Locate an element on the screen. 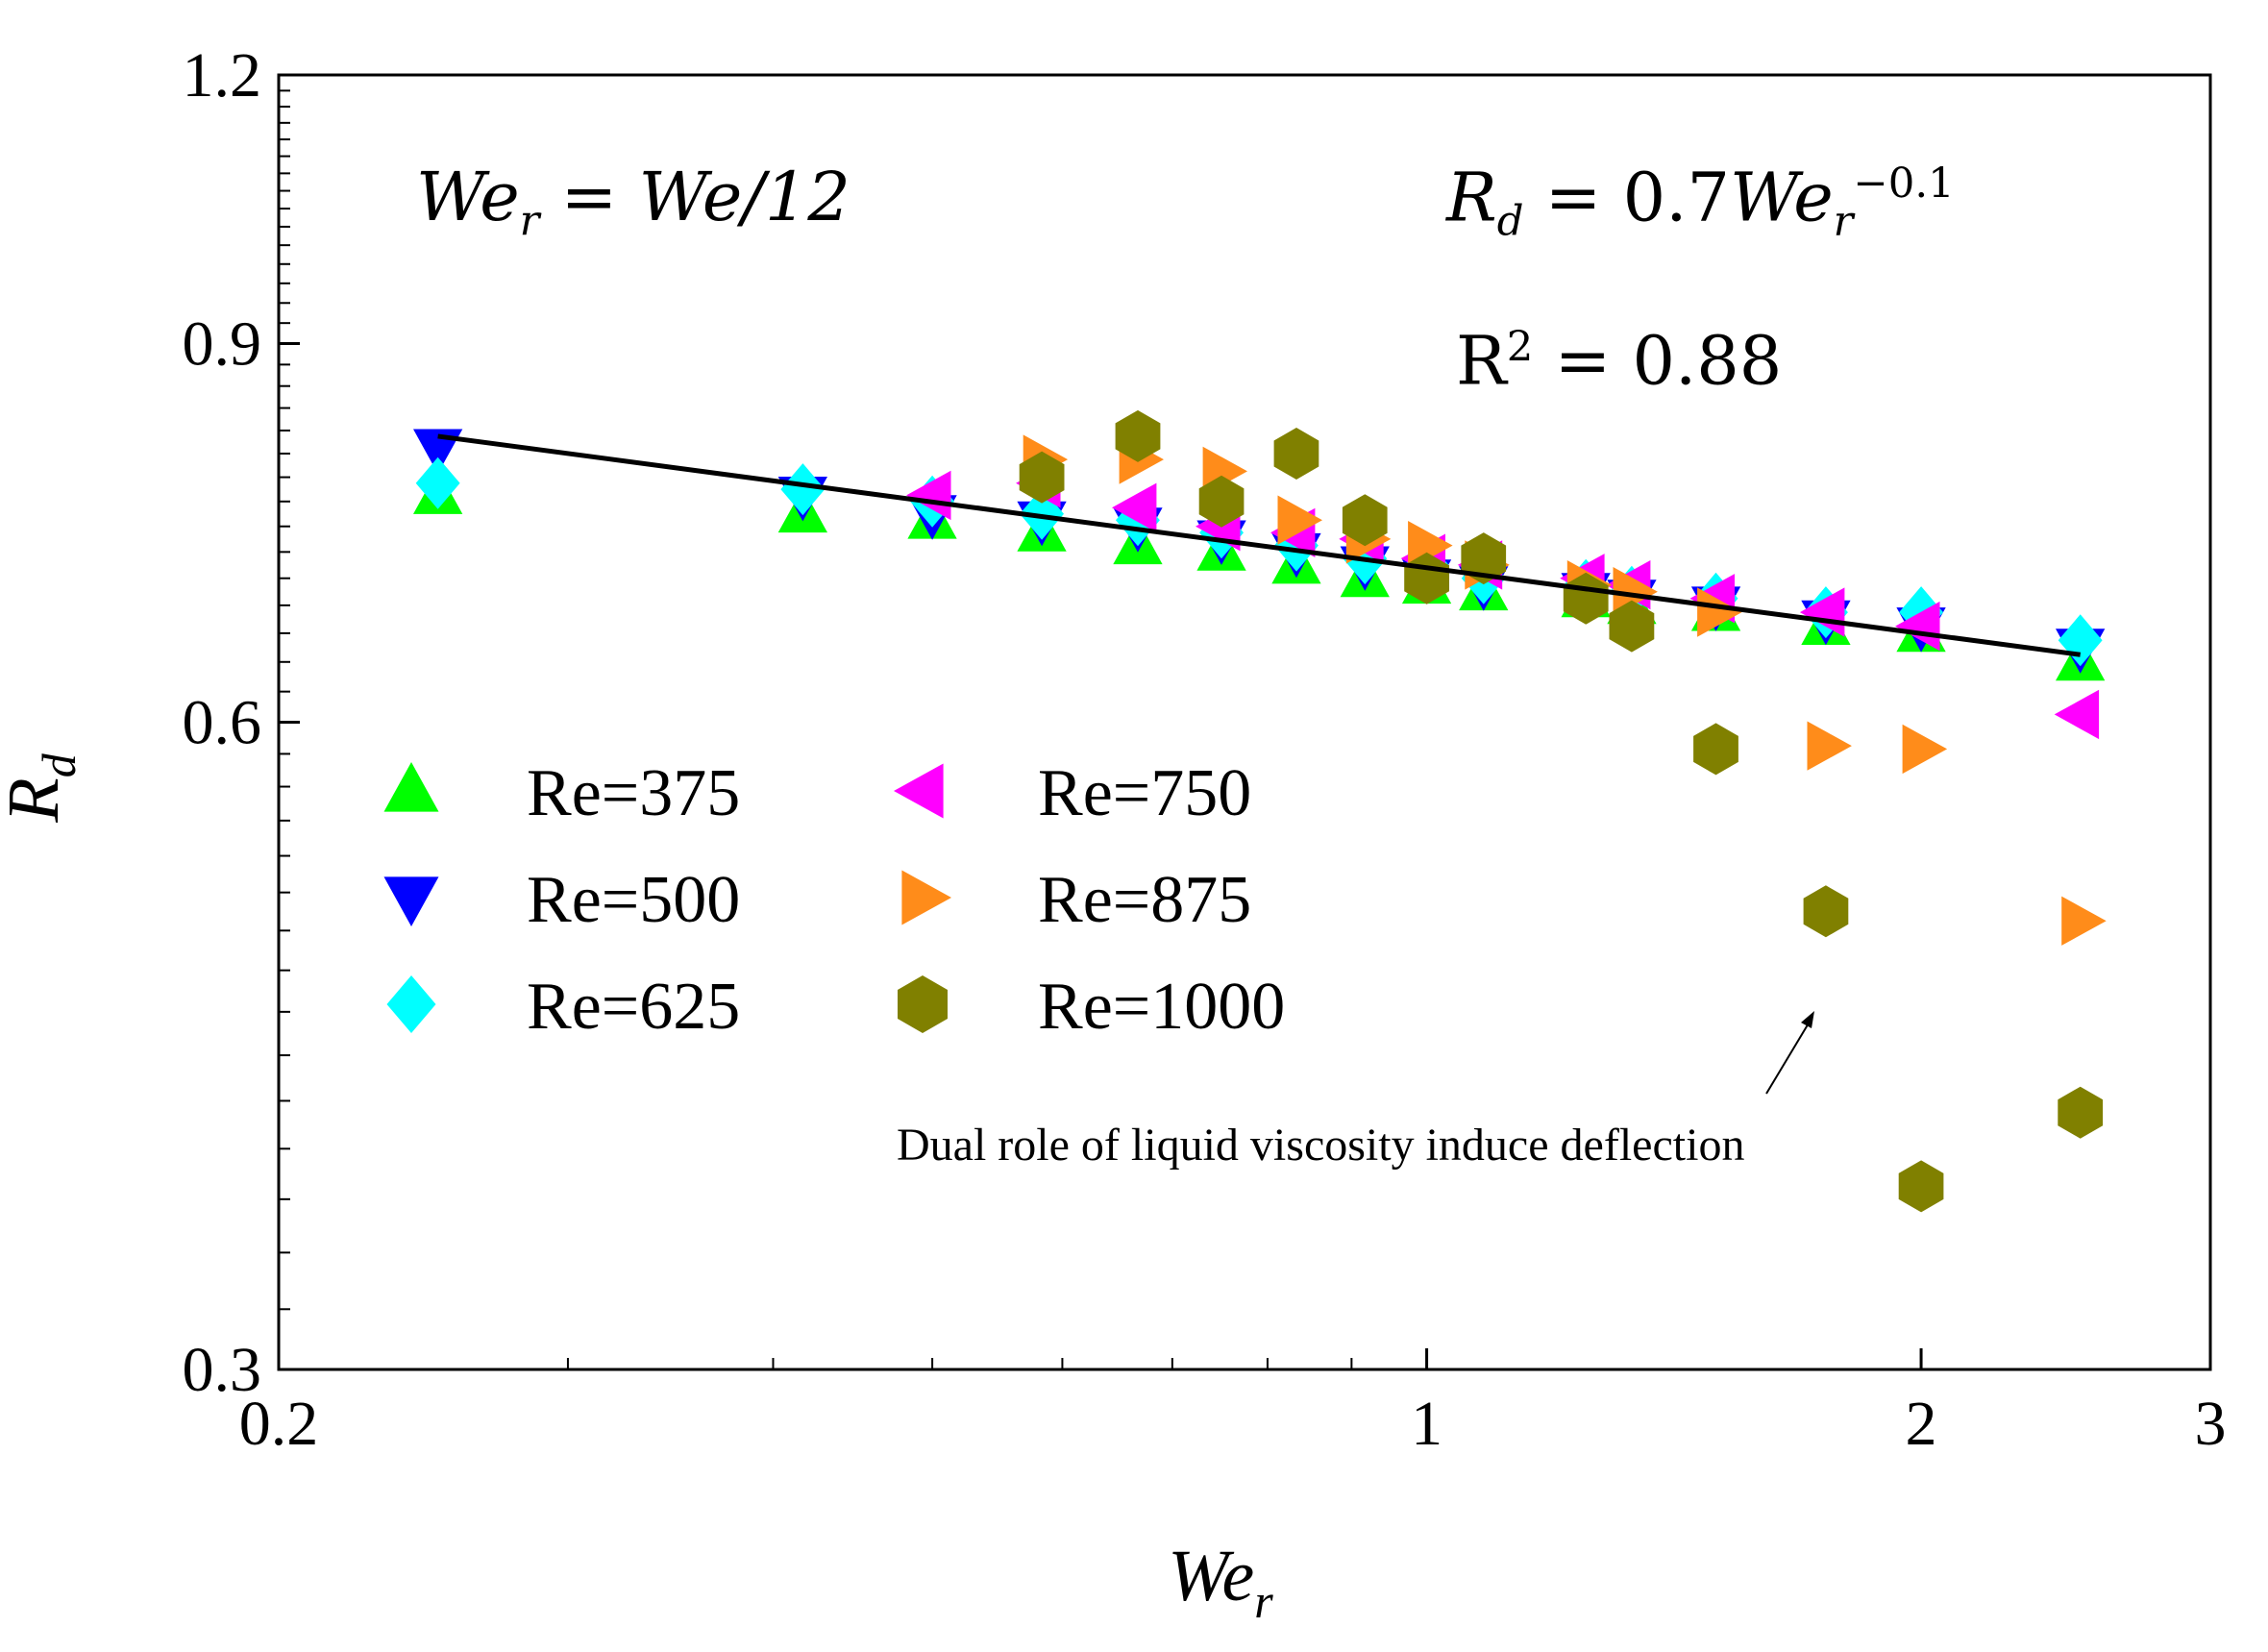 The image size is (2268, 1652). legend-label: Re=750 is located at coordinates (1144, 793).